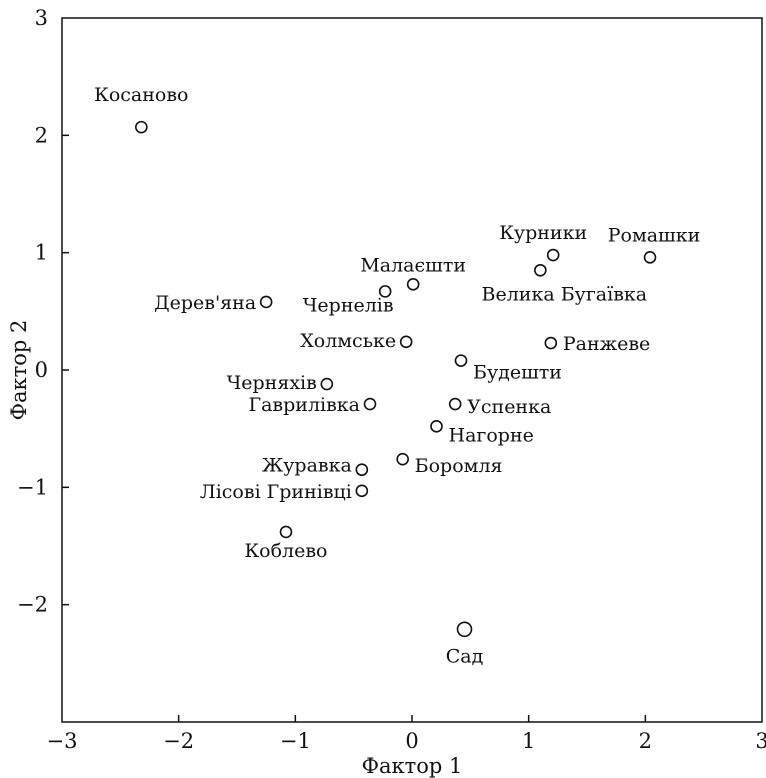 This screenshot has height=778, width=766. Describe the element at coordinates (295, 741) in the screenshot. I see `x-tick-label: −1` at that location.